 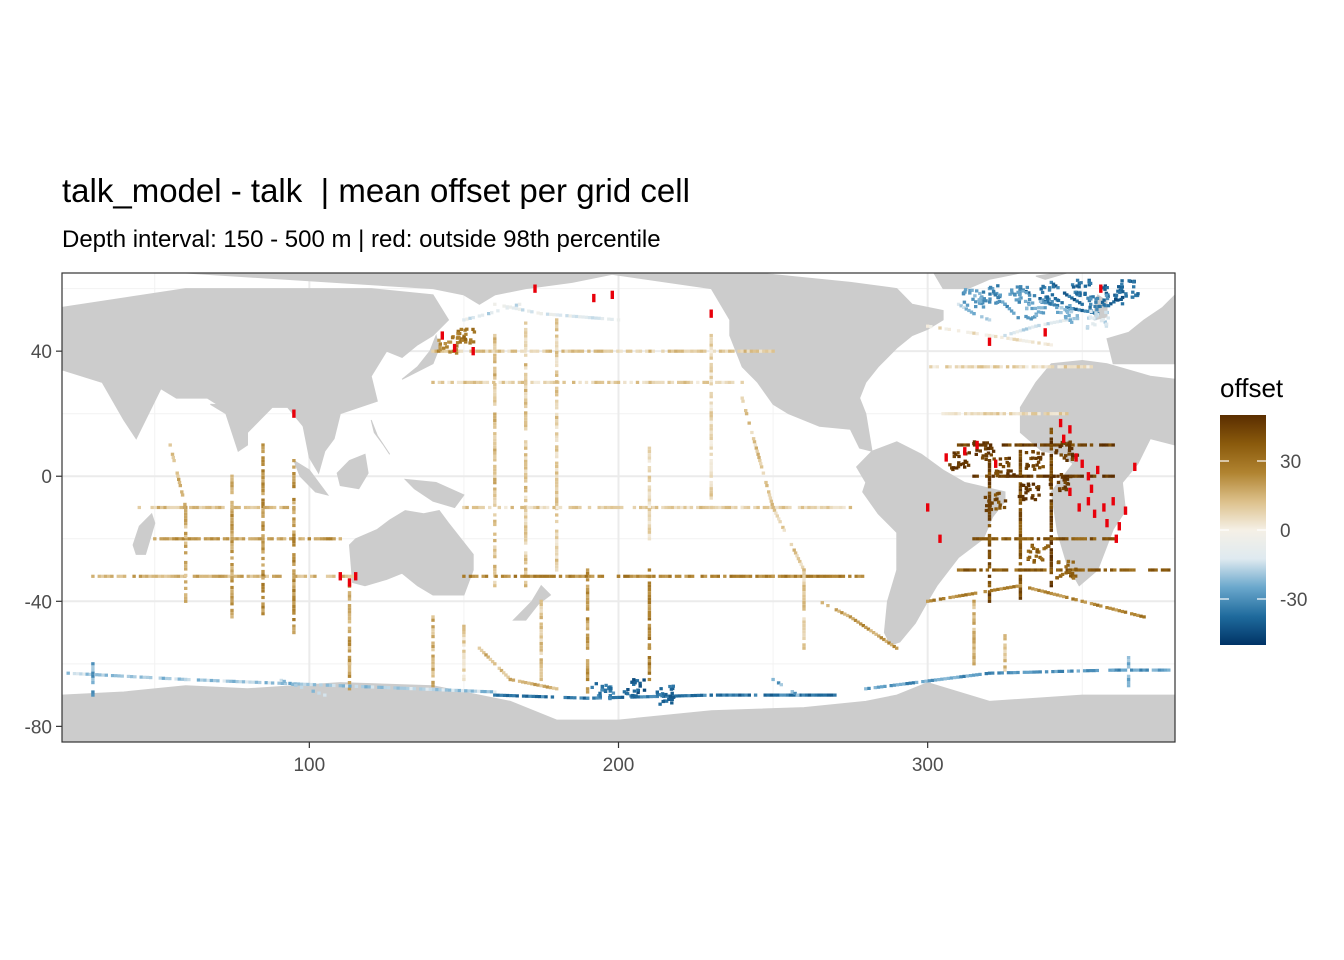 I want to click on y-tick-label: 0, so click(x=46, y=477).